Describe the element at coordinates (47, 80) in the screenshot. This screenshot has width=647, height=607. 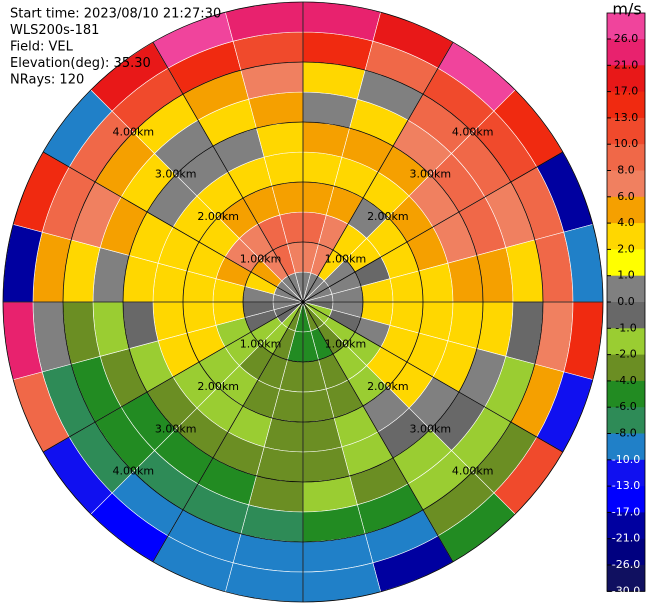
I see `header-line: NRays: 120` at that location.